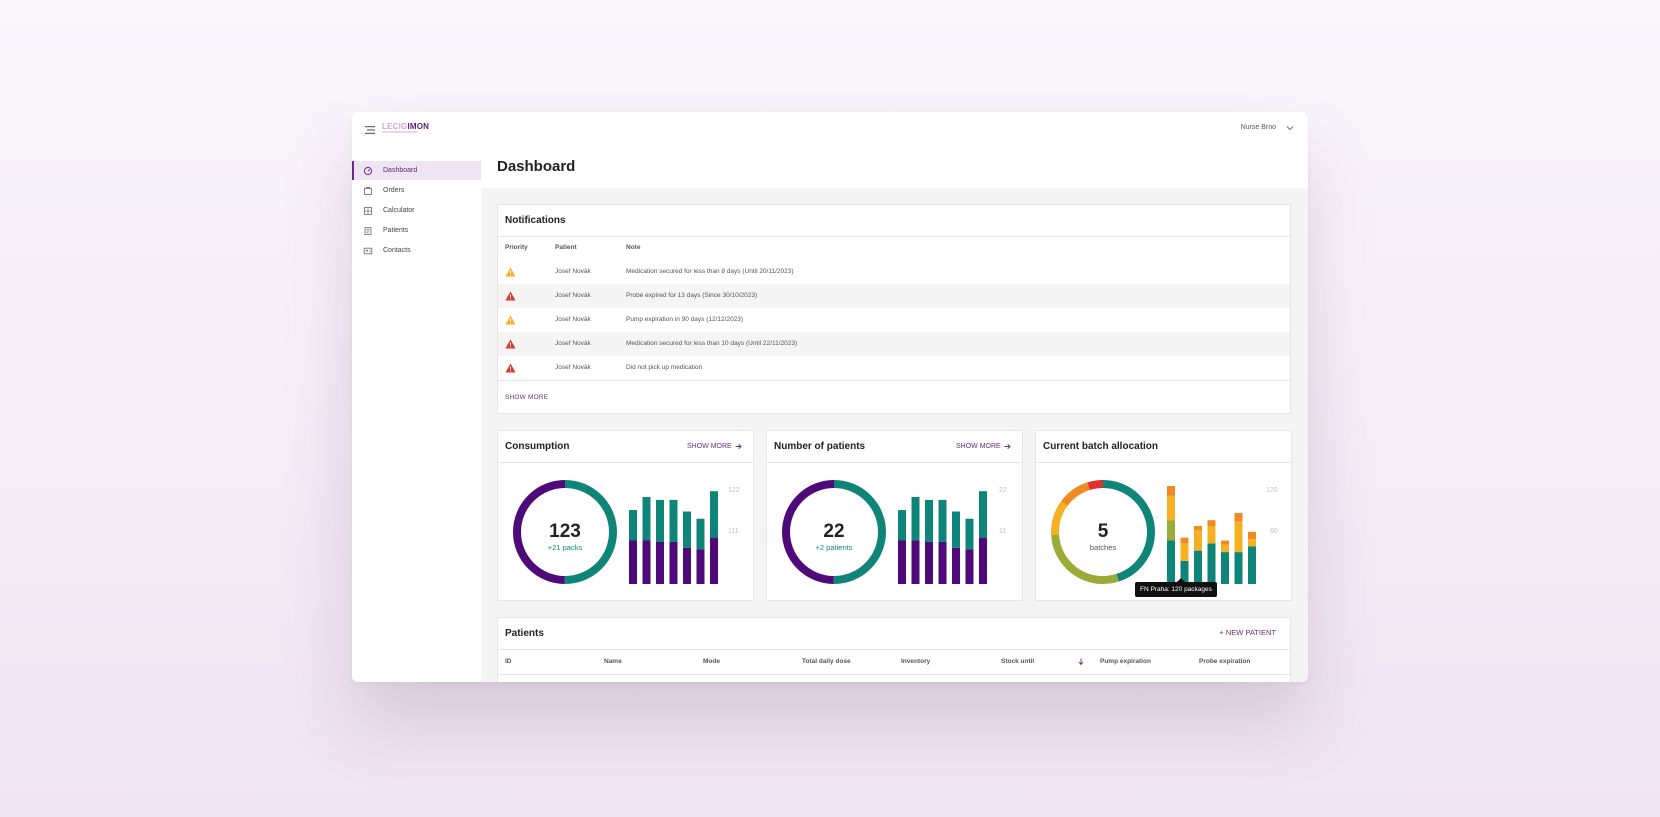 This screenshot has height=817, width=1660. Describe the element at coordinates (1171, 530) in the screenshot. I see `bar-olive` at that location.